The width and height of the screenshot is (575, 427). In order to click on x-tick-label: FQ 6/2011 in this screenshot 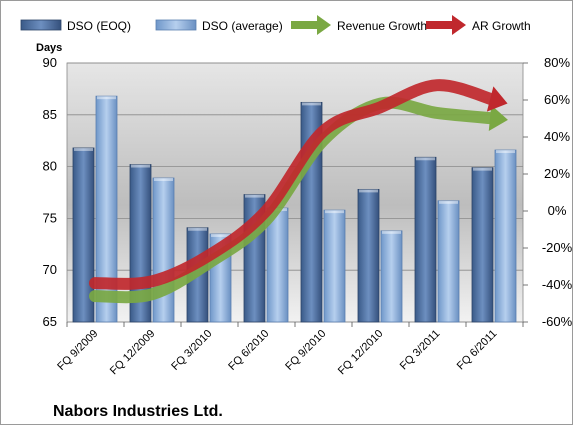, I will do `click(477, 350)`.